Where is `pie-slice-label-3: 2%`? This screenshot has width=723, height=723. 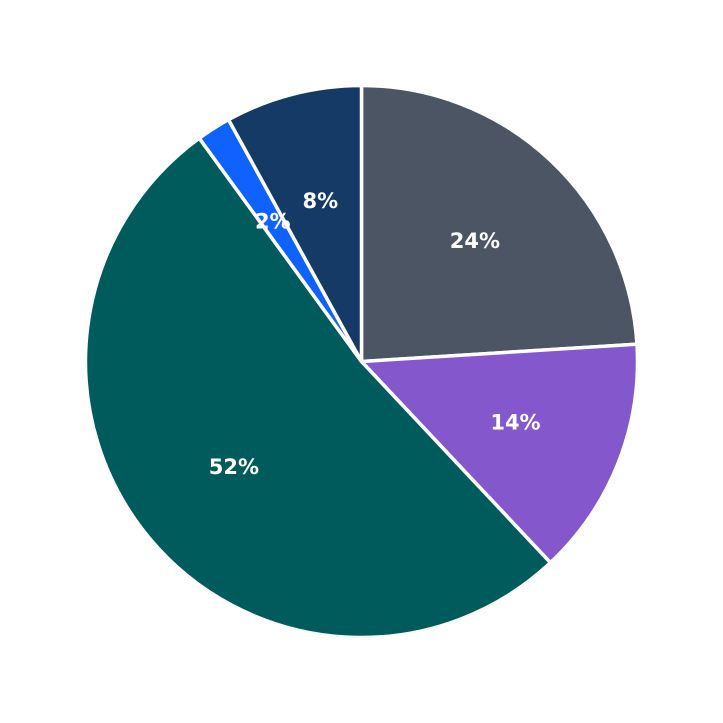 pie-slice-label-3: 2% is located at coordinates (273, 222).